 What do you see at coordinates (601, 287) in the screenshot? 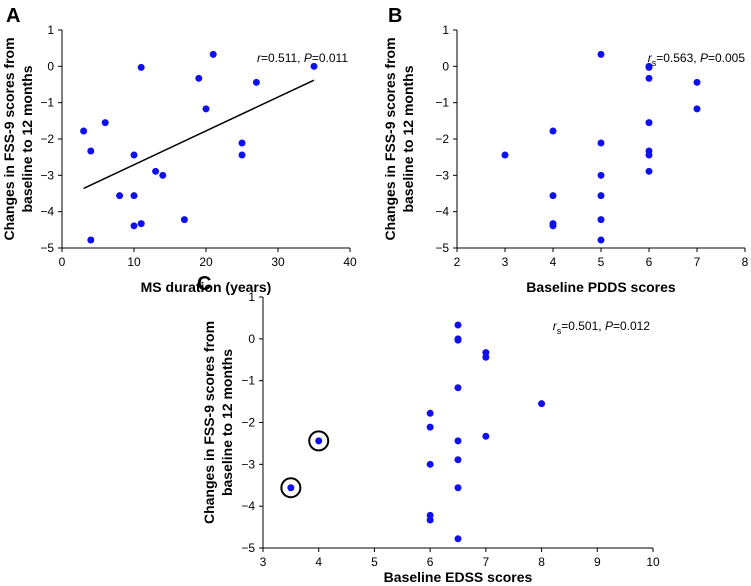
I see `x-axis-label: Baseline PDDS scores` at bounding box center [601, 287].